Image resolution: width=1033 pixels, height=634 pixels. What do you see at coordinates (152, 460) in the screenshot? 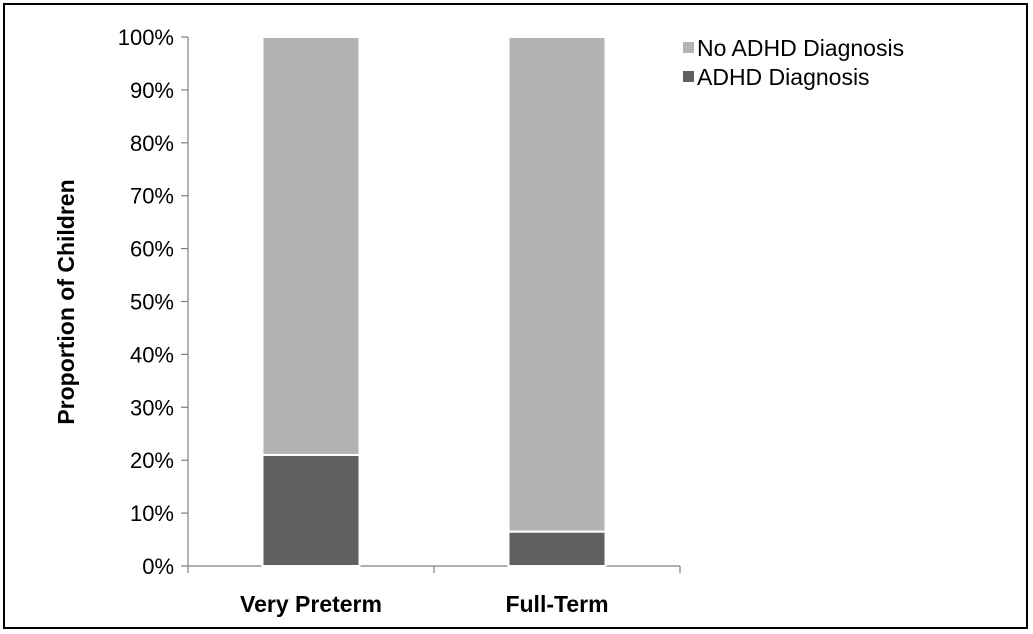
I see `y-tick-label: 20%` at bounding box center [152, 460].